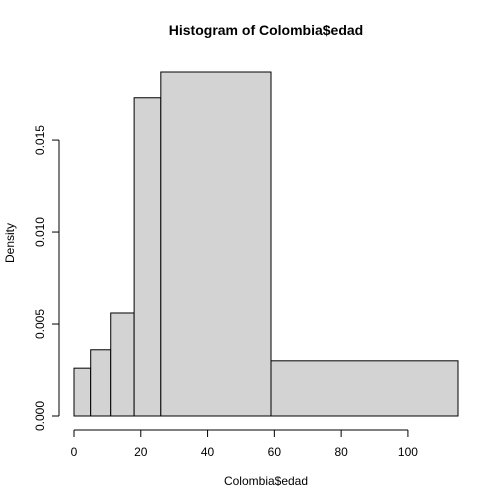  I want to click on y-tick-label: 0.010, so click(40, 232).